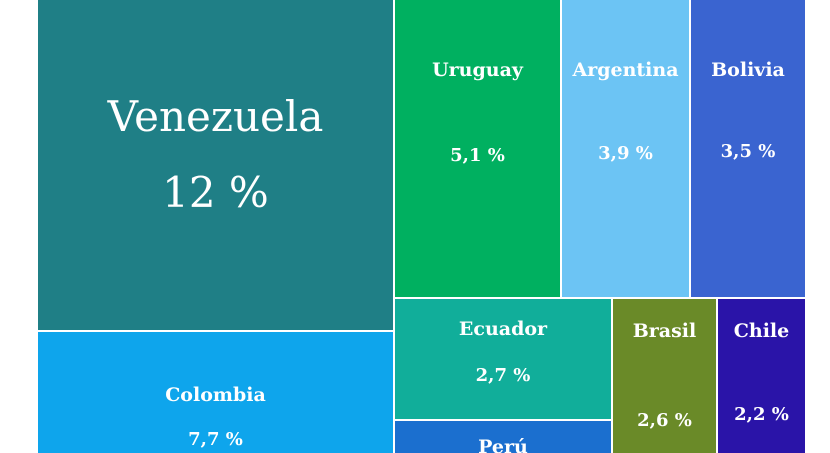  Describe the element at coordinates (665, 376) in the screenshot. I see `tile-brasil: Brasil 2,6 %` at that location.